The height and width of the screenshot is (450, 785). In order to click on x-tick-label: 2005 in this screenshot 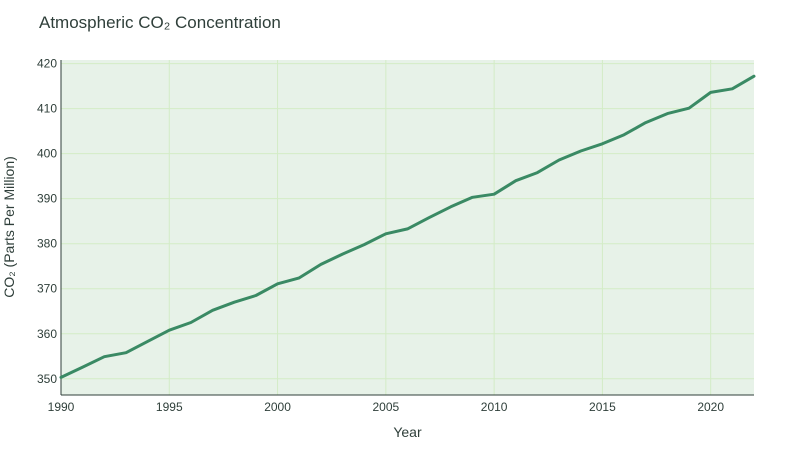, I will do `click(385, 407)`.